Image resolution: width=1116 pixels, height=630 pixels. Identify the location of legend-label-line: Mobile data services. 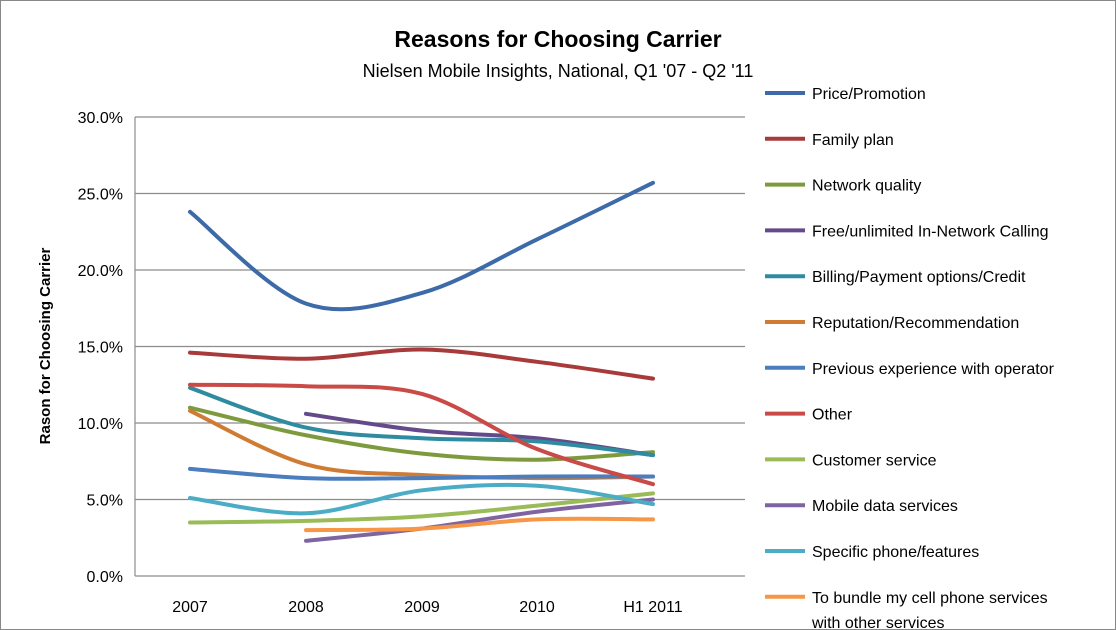
(885, 506).